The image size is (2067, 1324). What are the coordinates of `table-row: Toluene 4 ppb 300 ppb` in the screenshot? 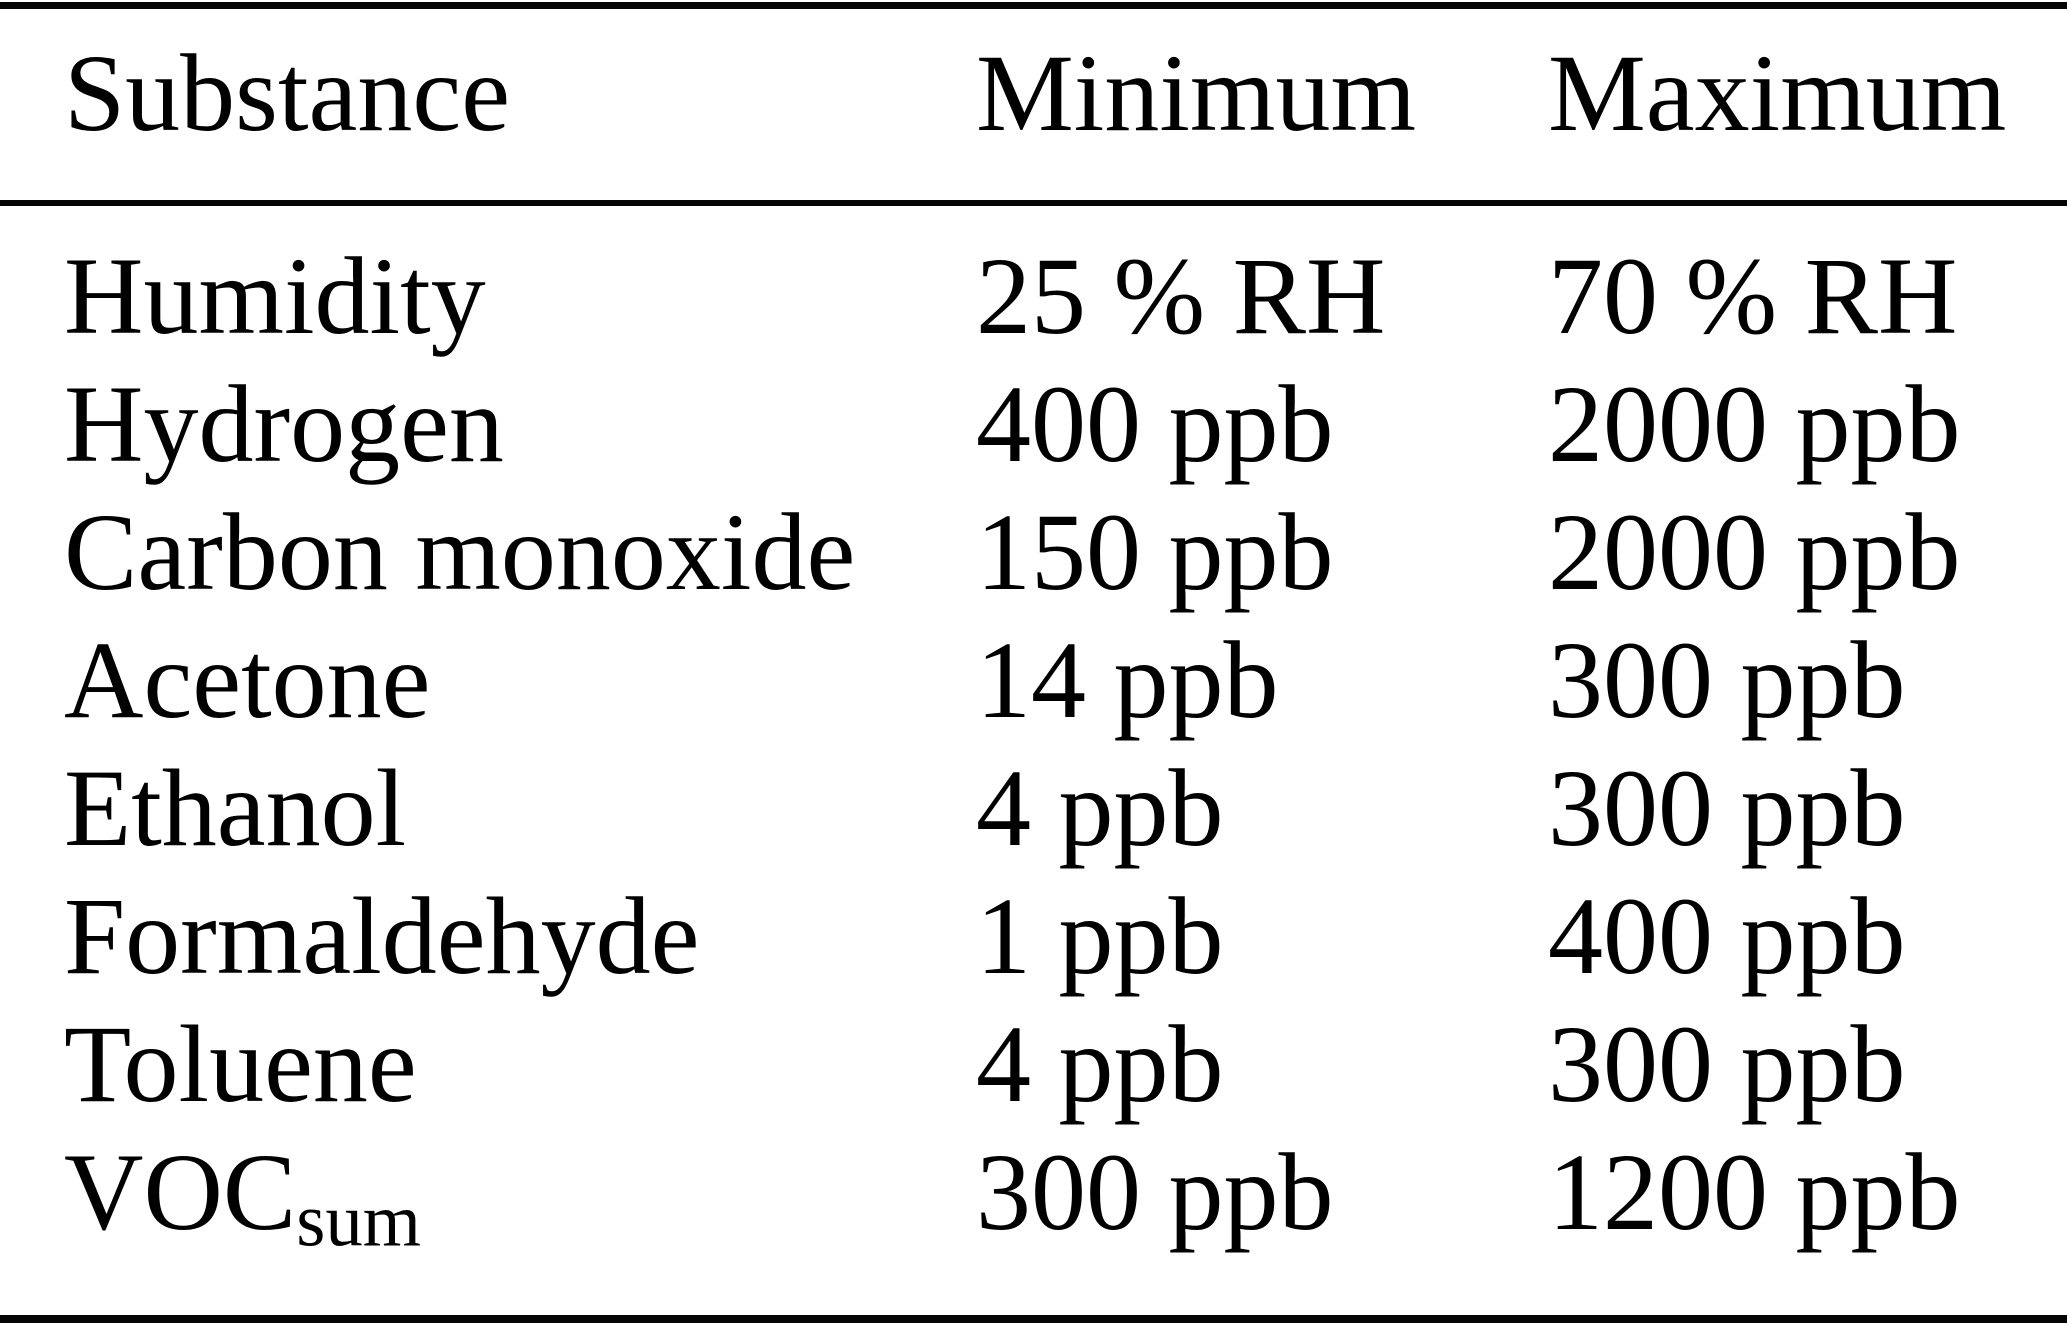 It's located at (1033, 1064).